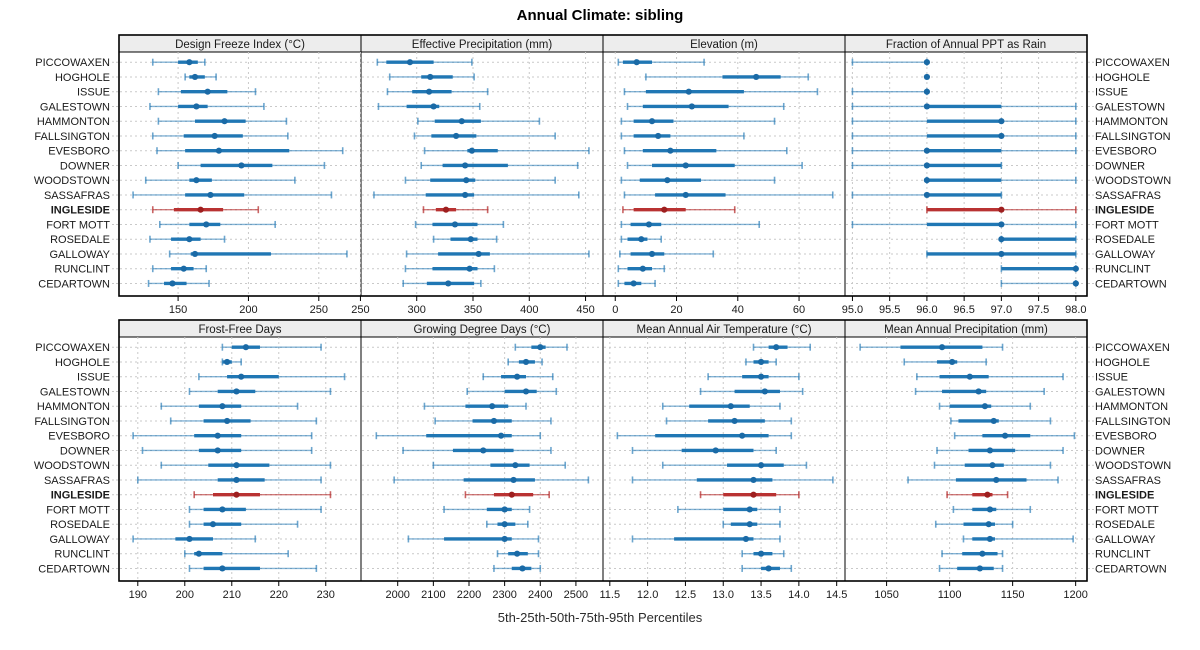 The width and height of the screenshot is (1200, 650). What do you see at coordinates (963, 310) in the screenshot?
I see `axis-tick-label: 96.5` at bounding box center [963, 310].